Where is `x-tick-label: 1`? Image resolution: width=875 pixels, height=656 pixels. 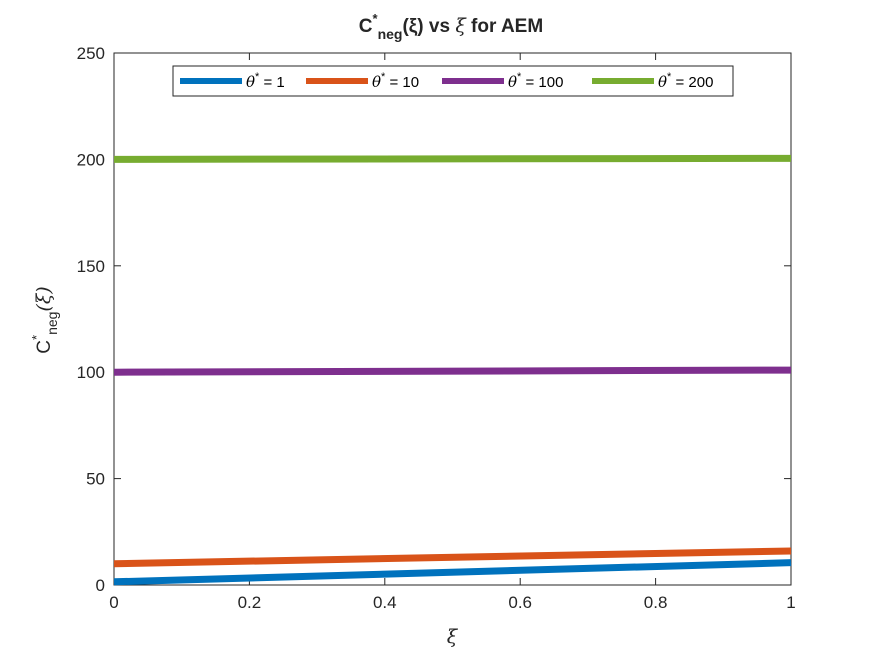 x-tick-label: 1 is located at coordinates (790, 602).